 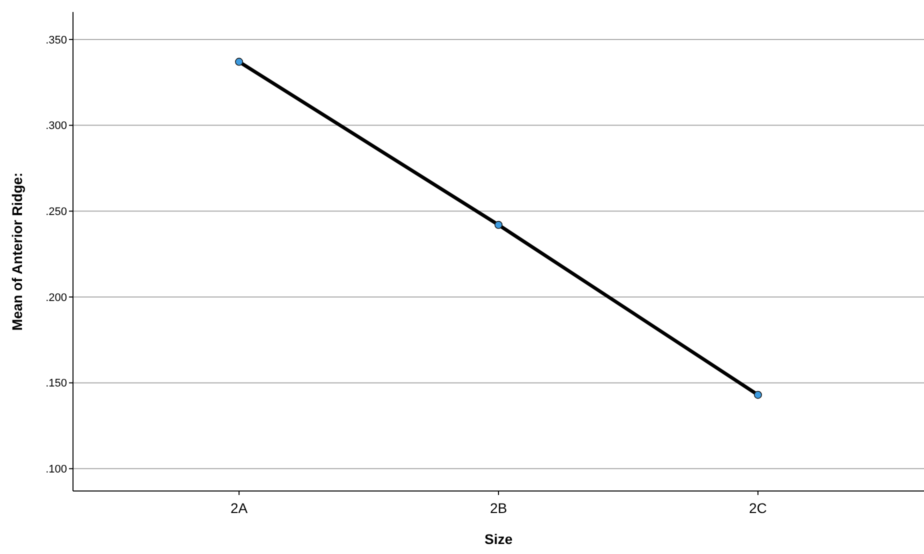 I want to click on y-tick-label: .150, so click(x=56, y=384).